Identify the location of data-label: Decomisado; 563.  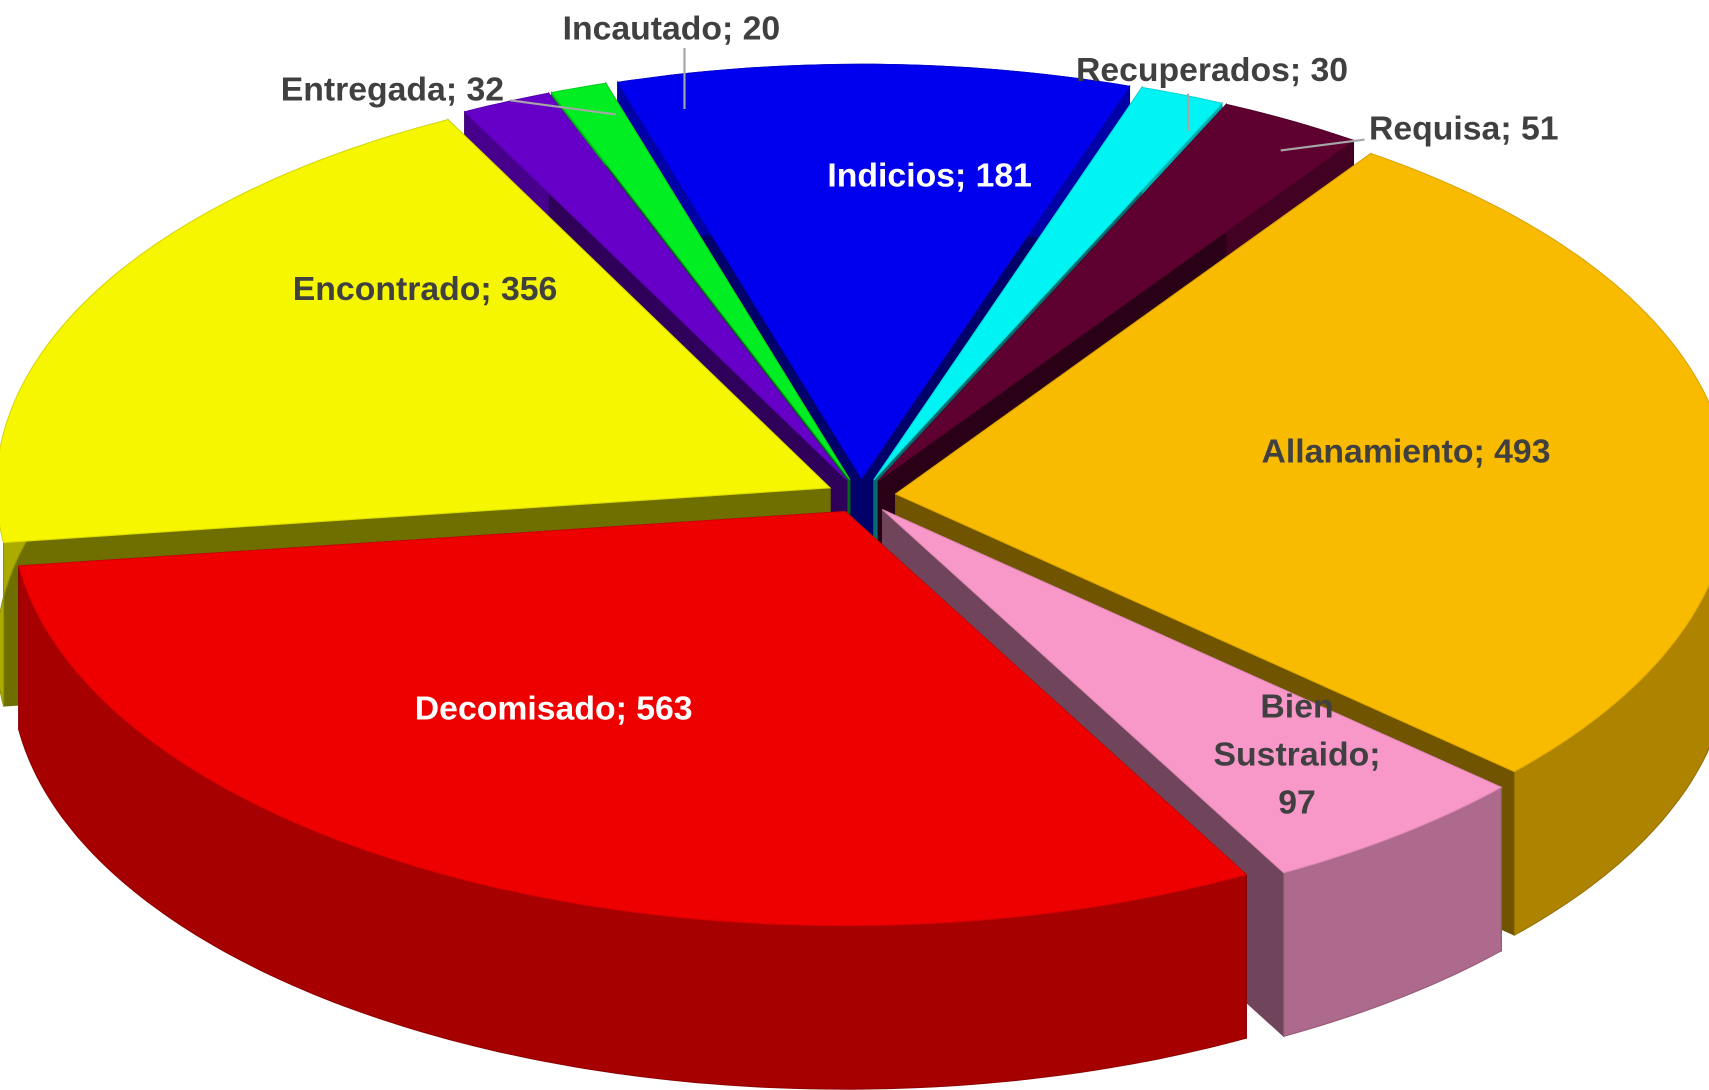
(554, 709).